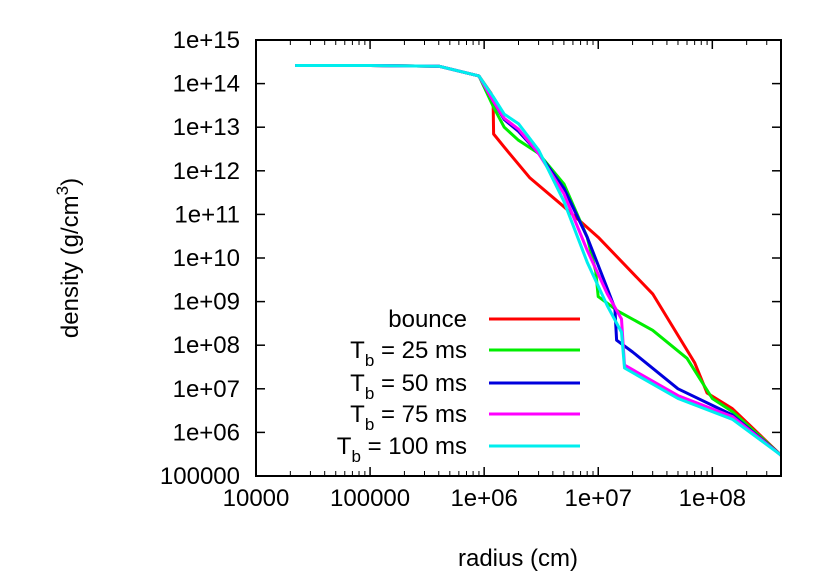  Describe the element at coordinates (206, 432) in the screenshot. I see `y-tick-label: 1e+06` at that location.